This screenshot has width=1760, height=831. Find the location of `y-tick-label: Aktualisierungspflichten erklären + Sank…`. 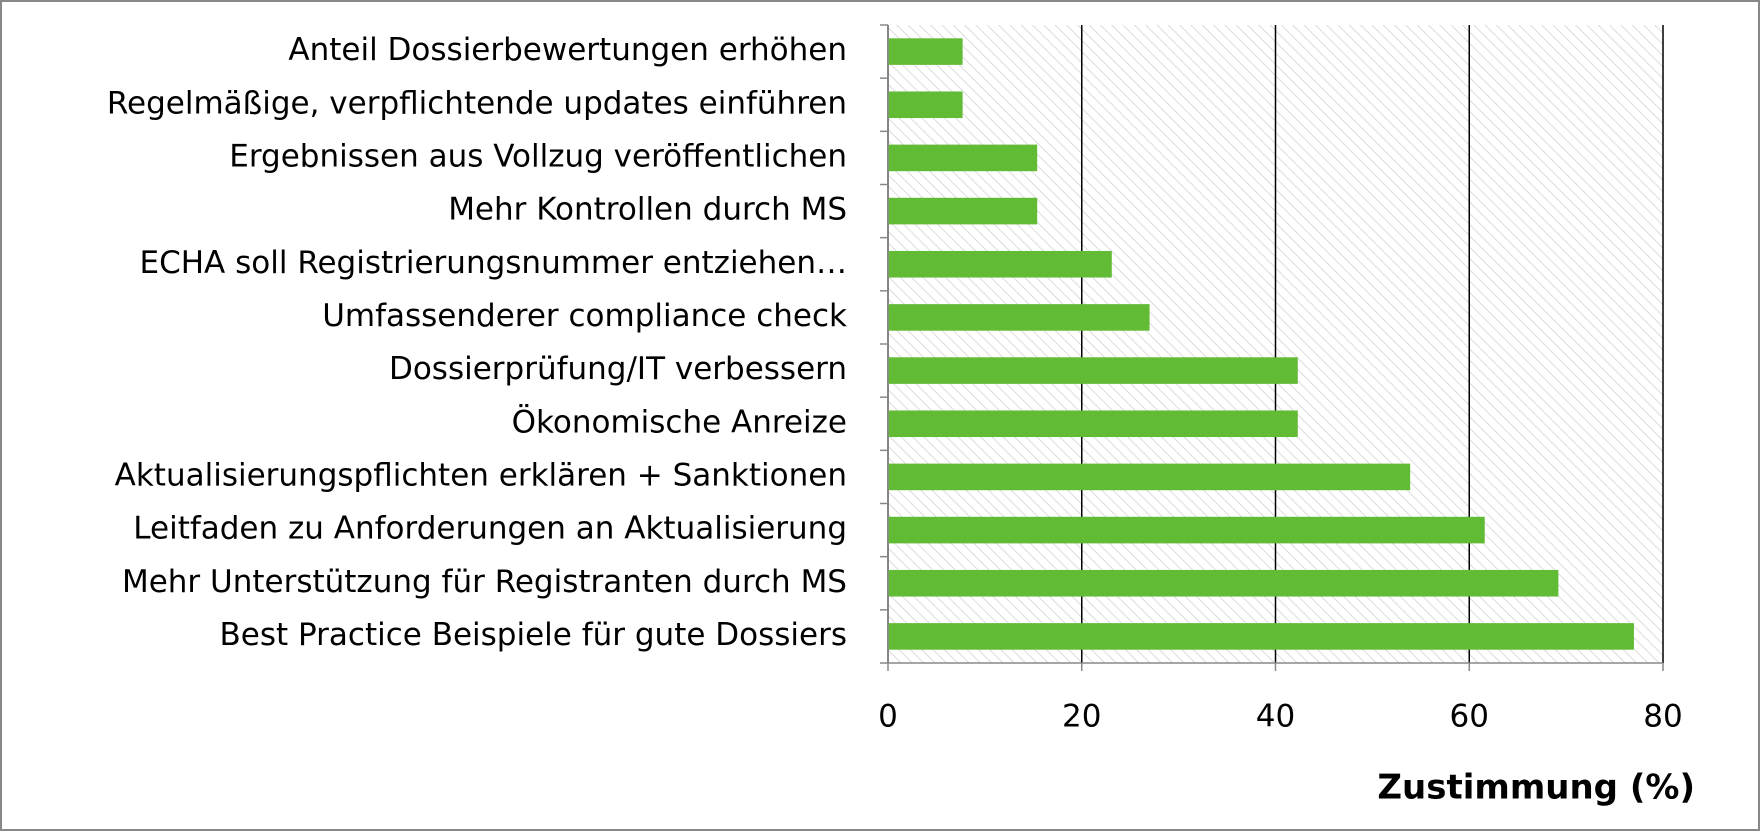

y-tick-label: Aktualisierungspflichten erklären + Sank… is located at coordinates (481, 475).